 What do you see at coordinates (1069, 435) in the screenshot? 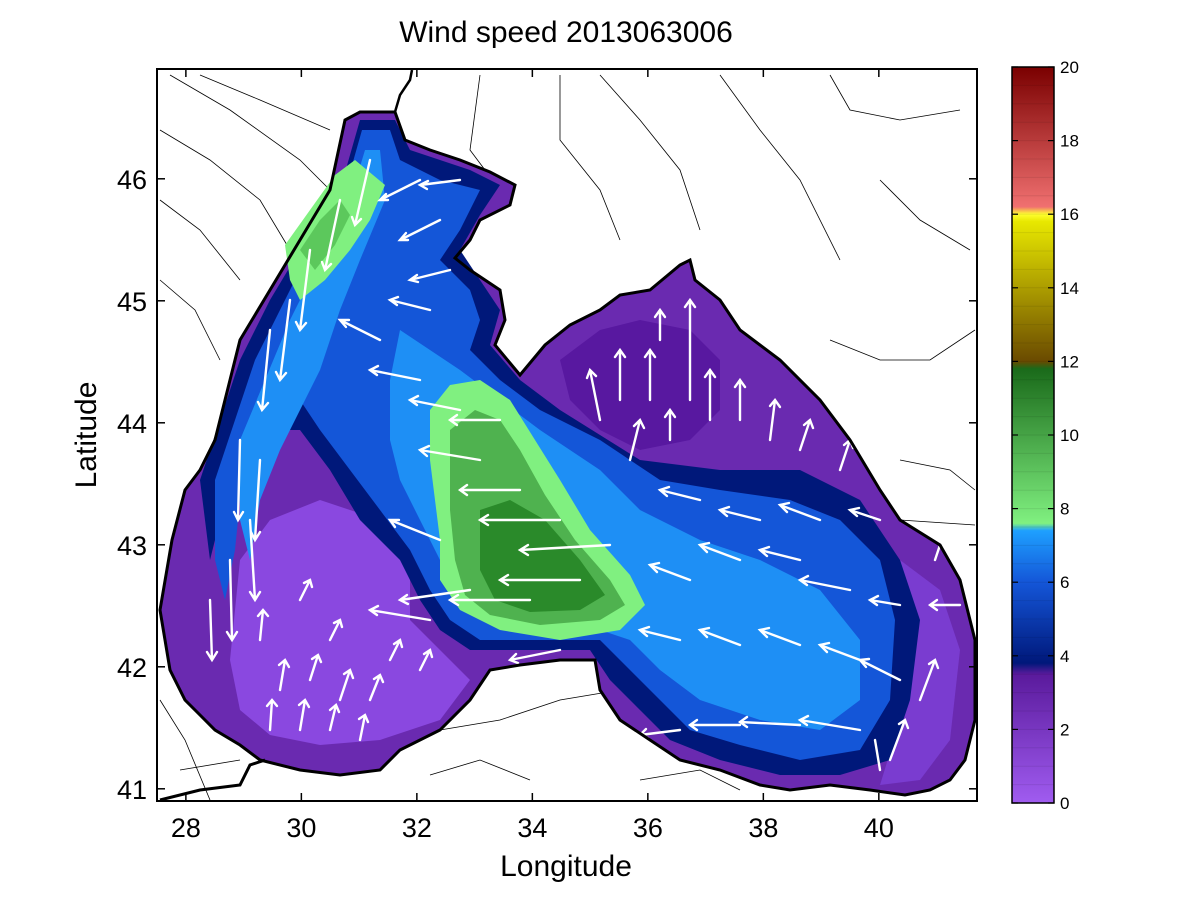
I see `colorbar-tick-label: 10` at bounding box center [1069, 435].